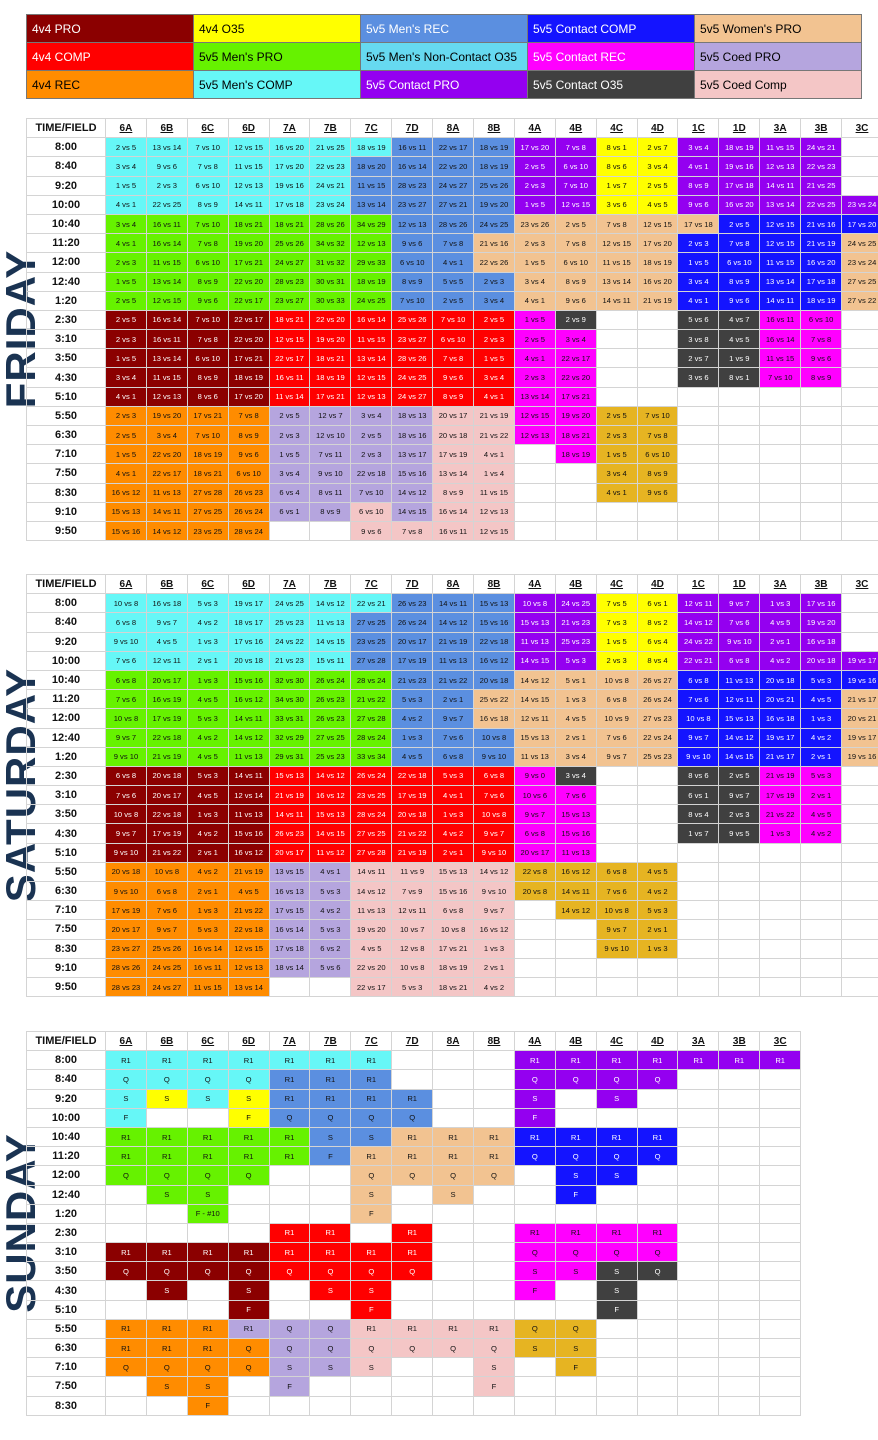 This screenshot has width=878, height=1440. Describe the element at coordinates (166, 204) in the screenshot. I see `game-cell: 22 vs 25` at that location.